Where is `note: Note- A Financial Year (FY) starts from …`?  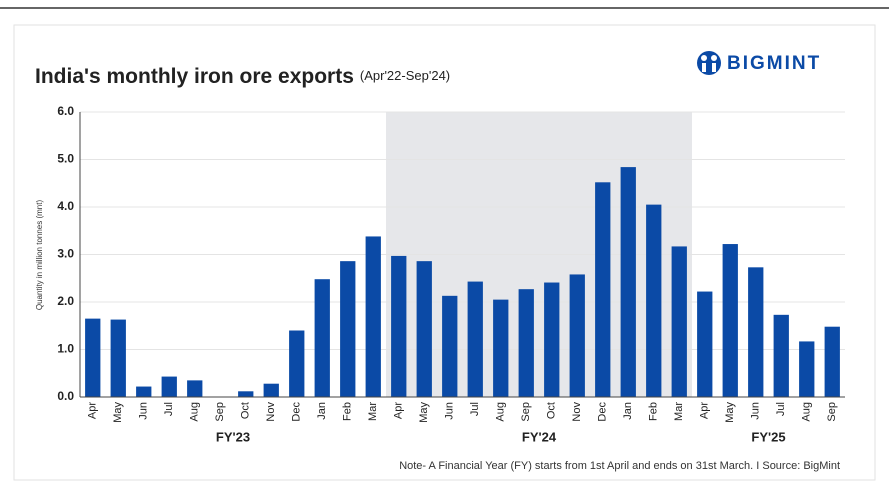
note: Note- A Financial Year (FY) starts from … is located at coordinates (619, 466).